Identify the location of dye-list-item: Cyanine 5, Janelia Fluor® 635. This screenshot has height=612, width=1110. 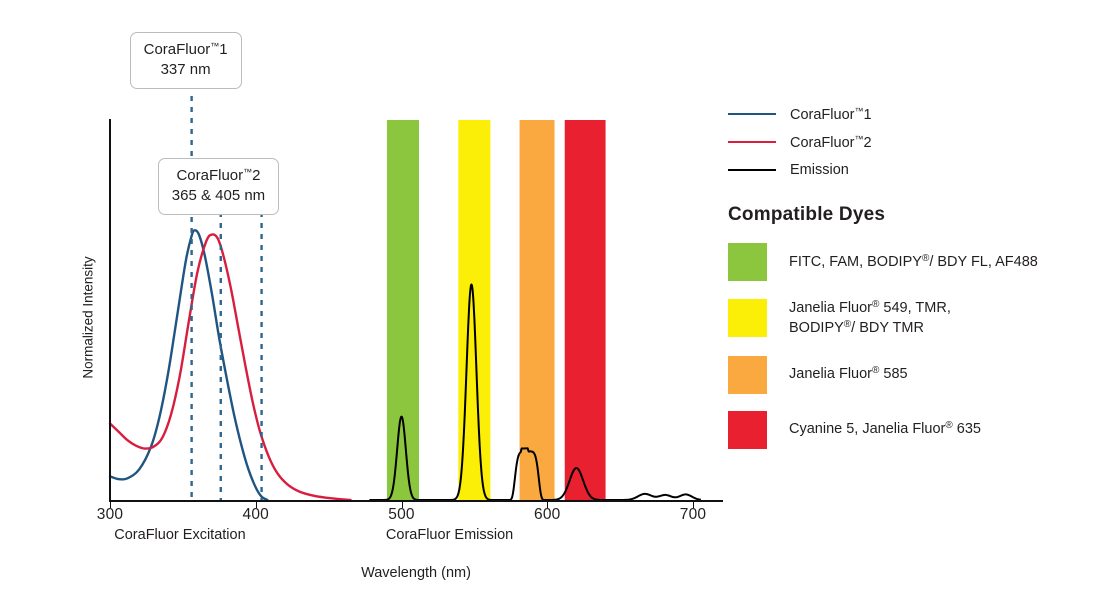
(919, 429).